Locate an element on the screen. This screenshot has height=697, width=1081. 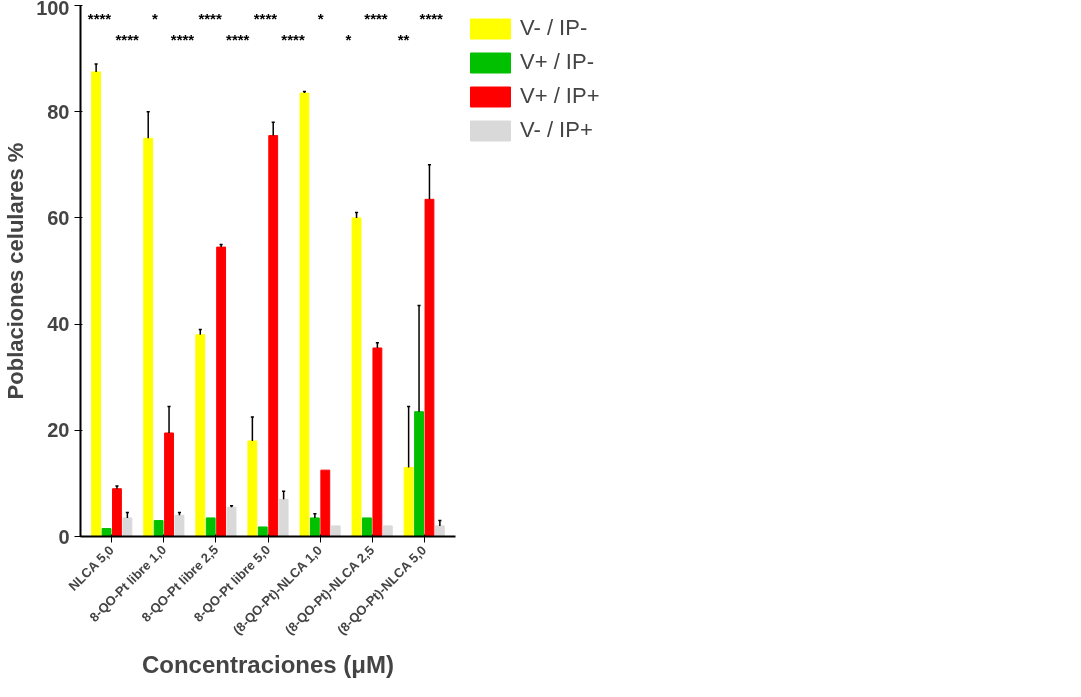
y-axis-title: Poblaciones celulares % is located at coordinates (16, 271).